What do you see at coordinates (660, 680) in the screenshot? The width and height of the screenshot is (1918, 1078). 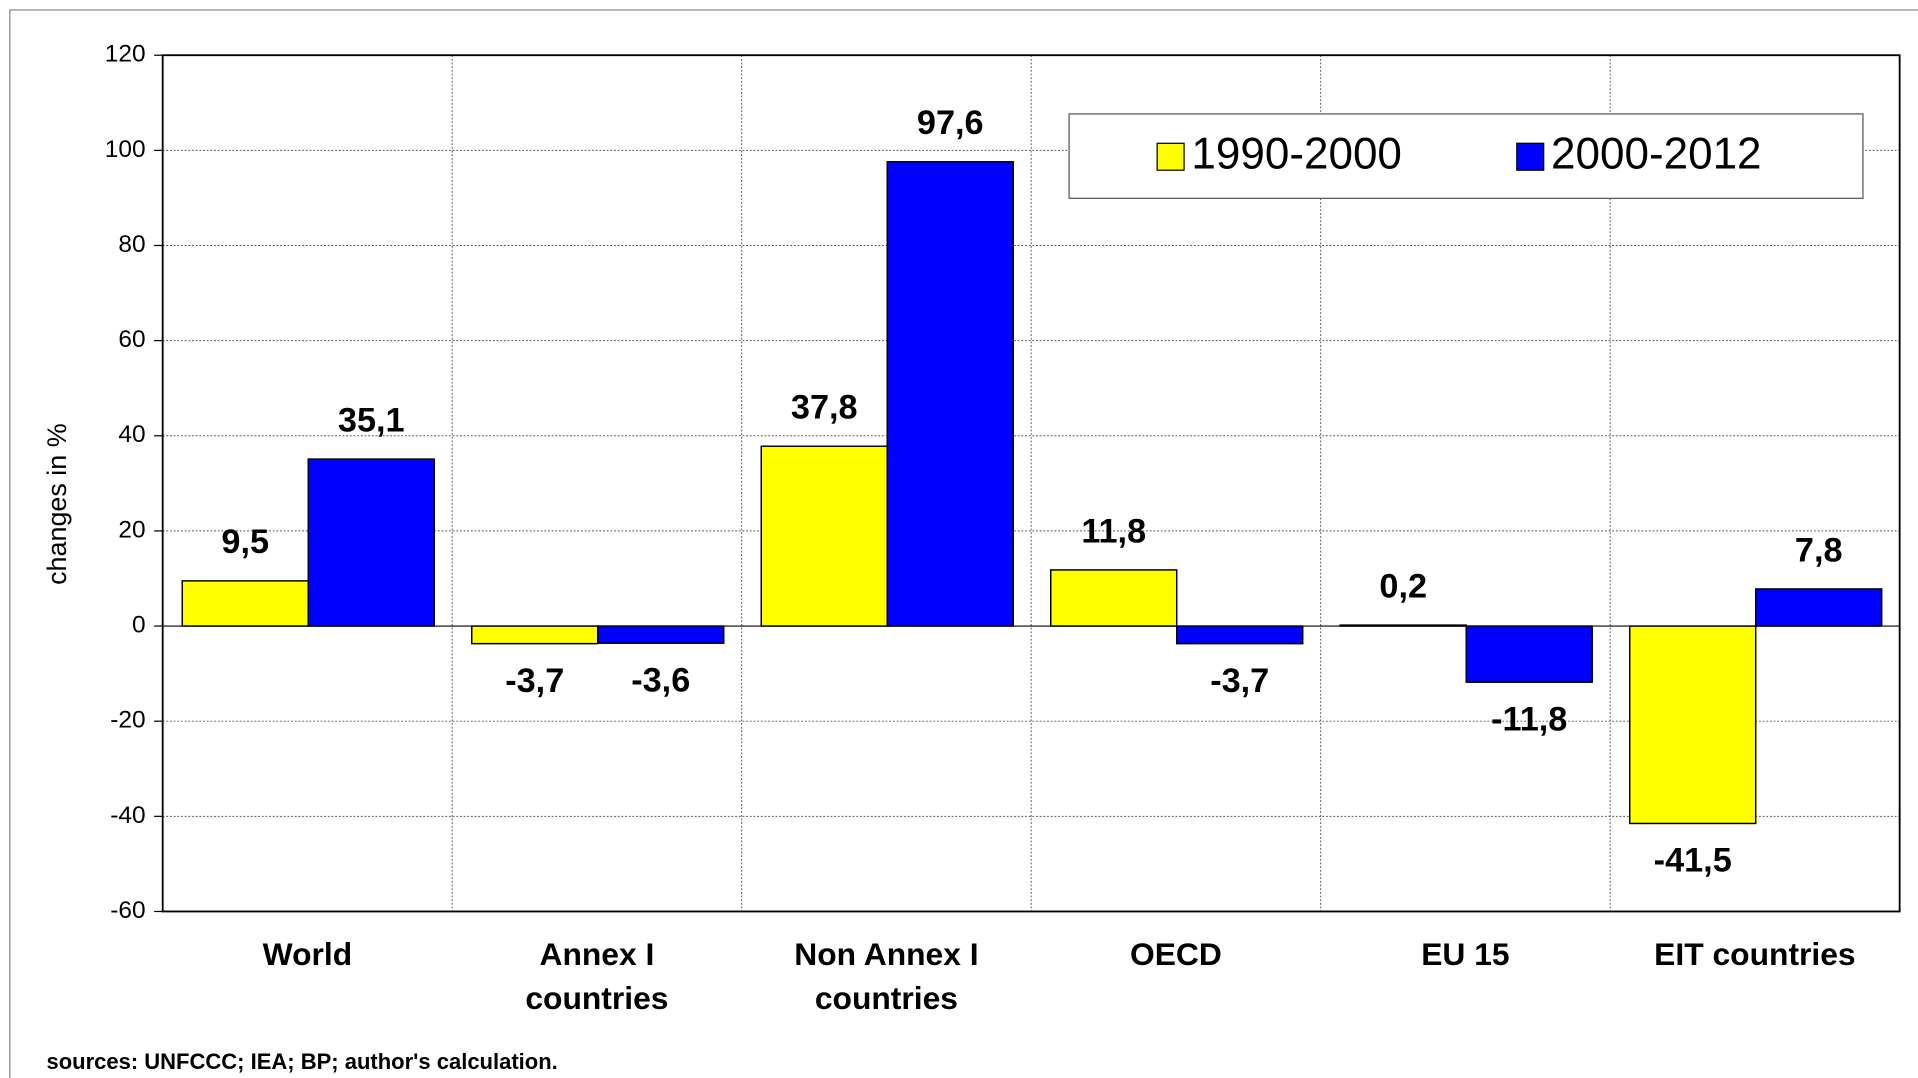 I see `value-label: -3,6` at bounding box center [660, 680].